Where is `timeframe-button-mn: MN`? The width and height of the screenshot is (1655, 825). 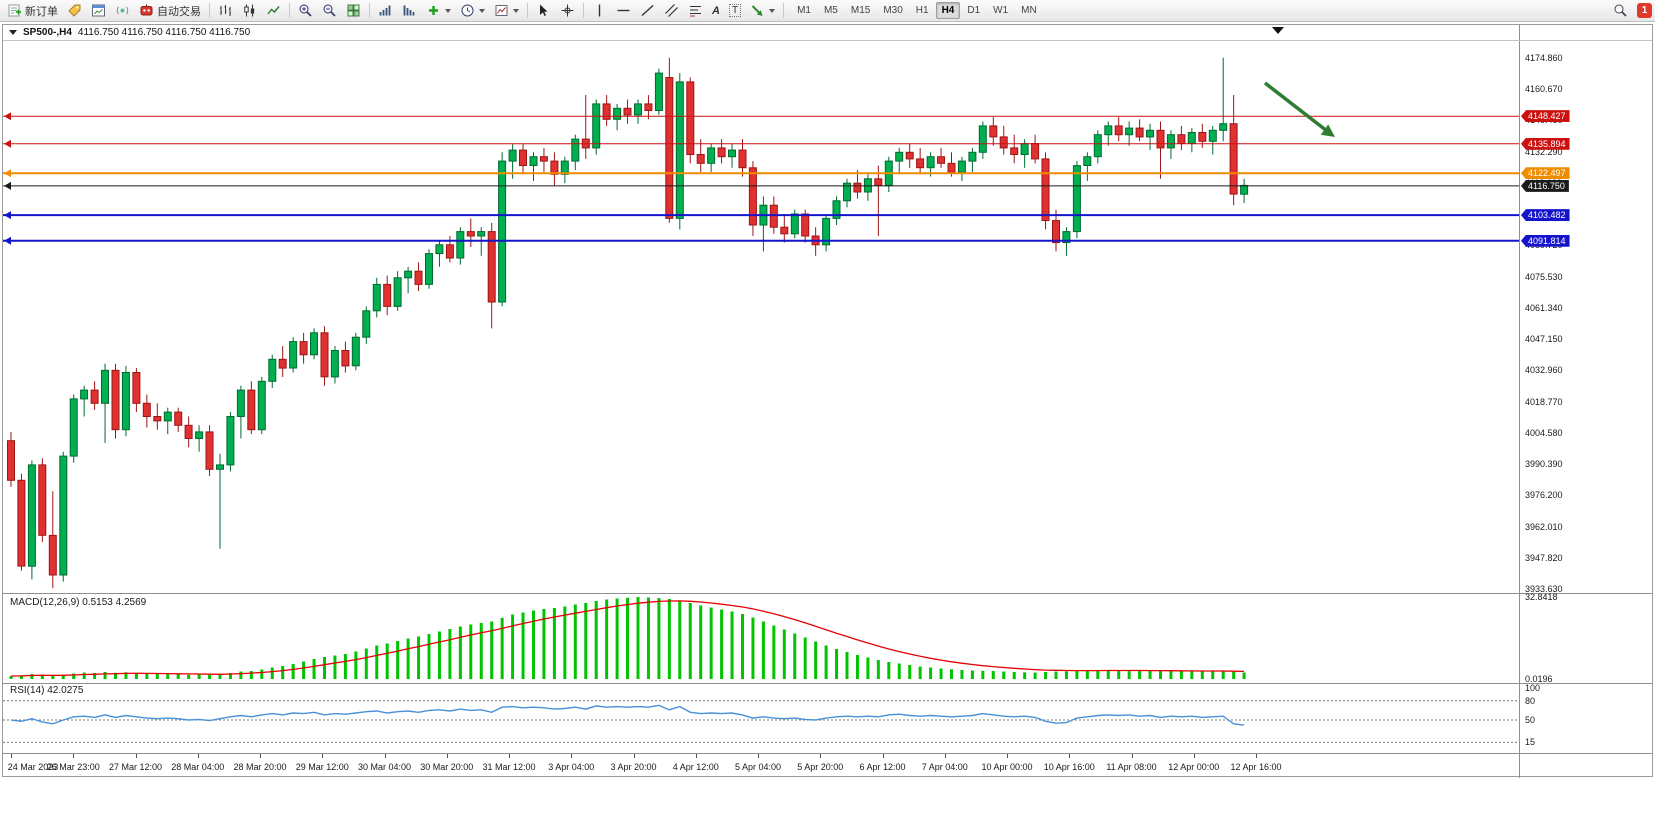 timeframe-button-mn: MN is located at coordinates (1029, 10).